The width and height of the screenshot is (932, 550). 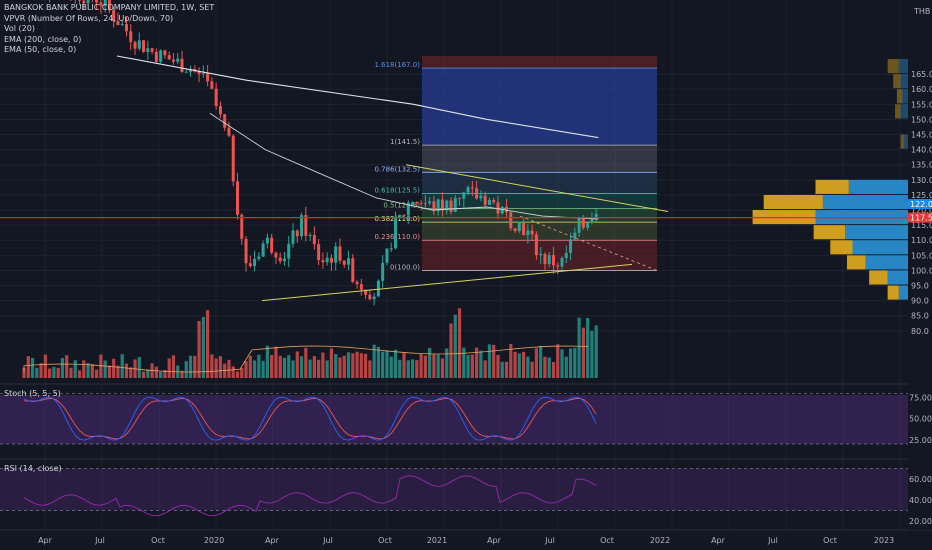 What do you see at coordinates (40, 49) in the screenshot?
I see `legend-ema50: EMA (50, close, 0)` at bounding box center [40, 49].